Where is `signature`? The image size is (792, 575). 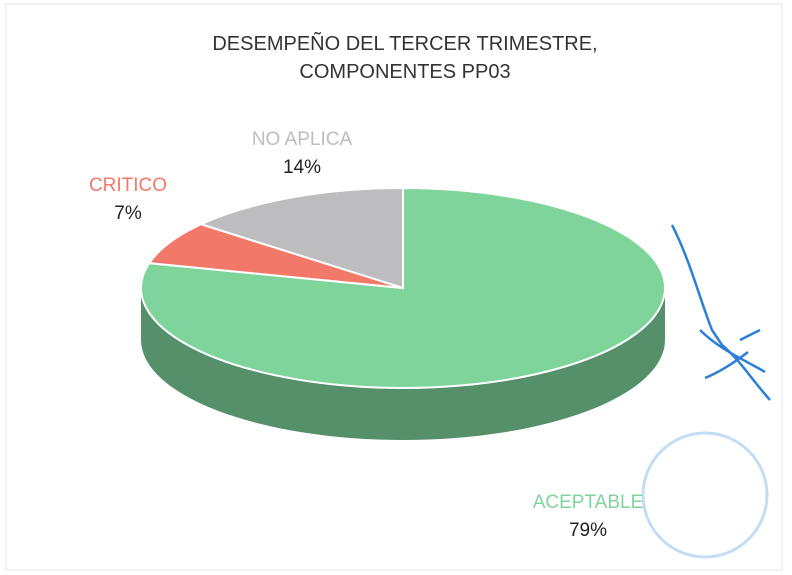 signature is located at coordinates (720, 312).